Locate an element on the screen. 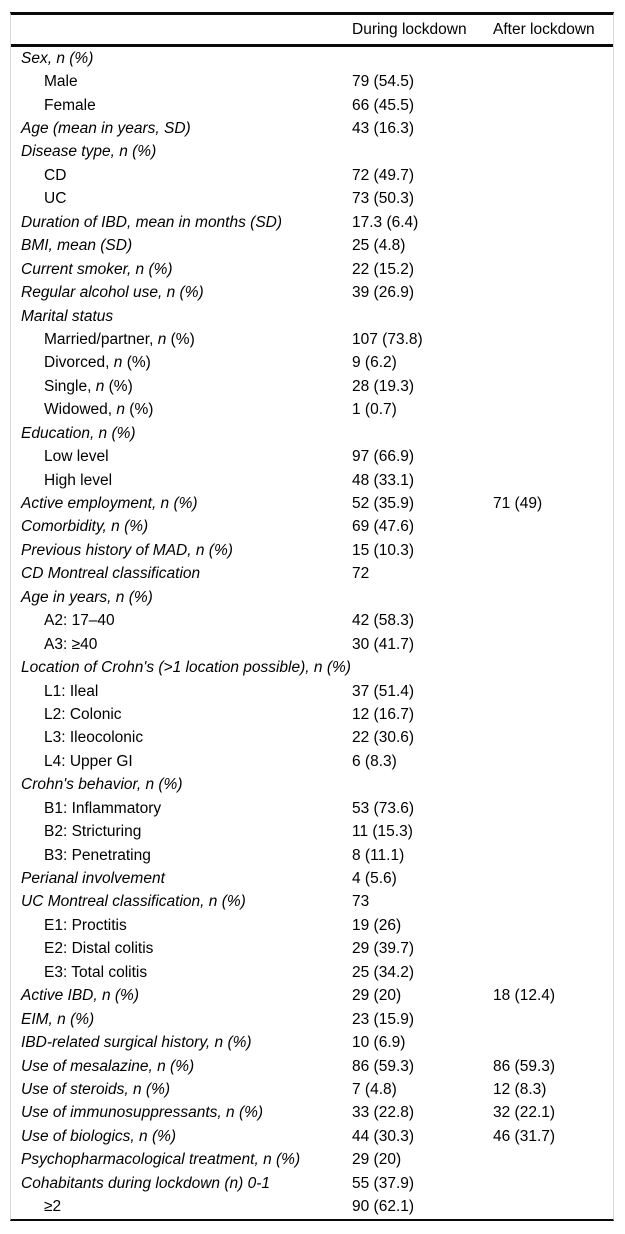  label-segment: Sex, n (%) is located at coordinates (57, 58).